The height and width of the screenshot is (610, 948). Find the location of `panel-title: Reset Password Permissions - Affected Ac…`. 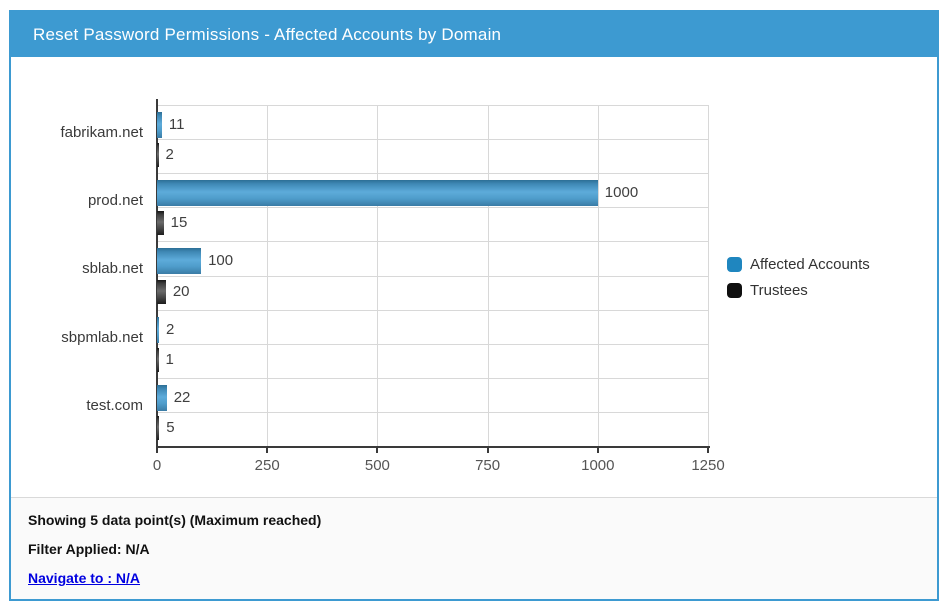

panel-title: Reset Password Permissions - Affected Ac… is located at coordinates (267, 34).